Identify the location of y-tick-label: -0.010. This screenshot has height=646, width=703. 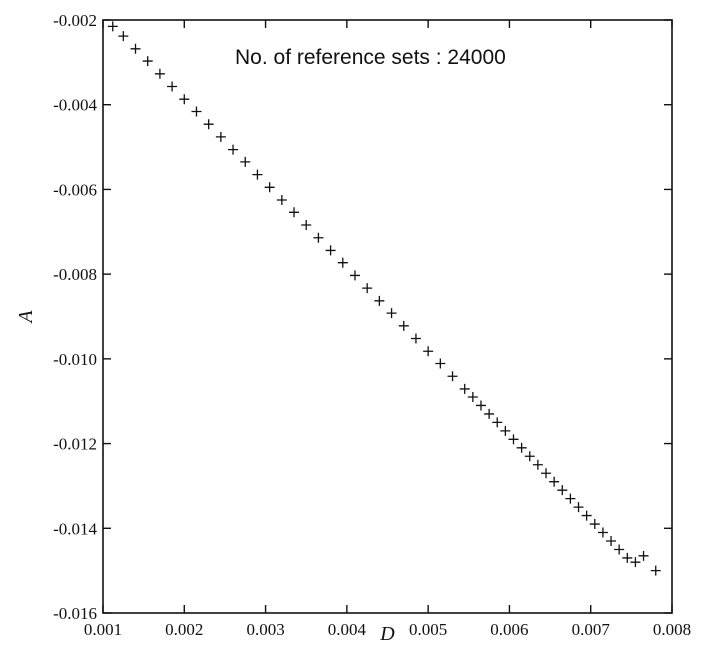
(75, 359).